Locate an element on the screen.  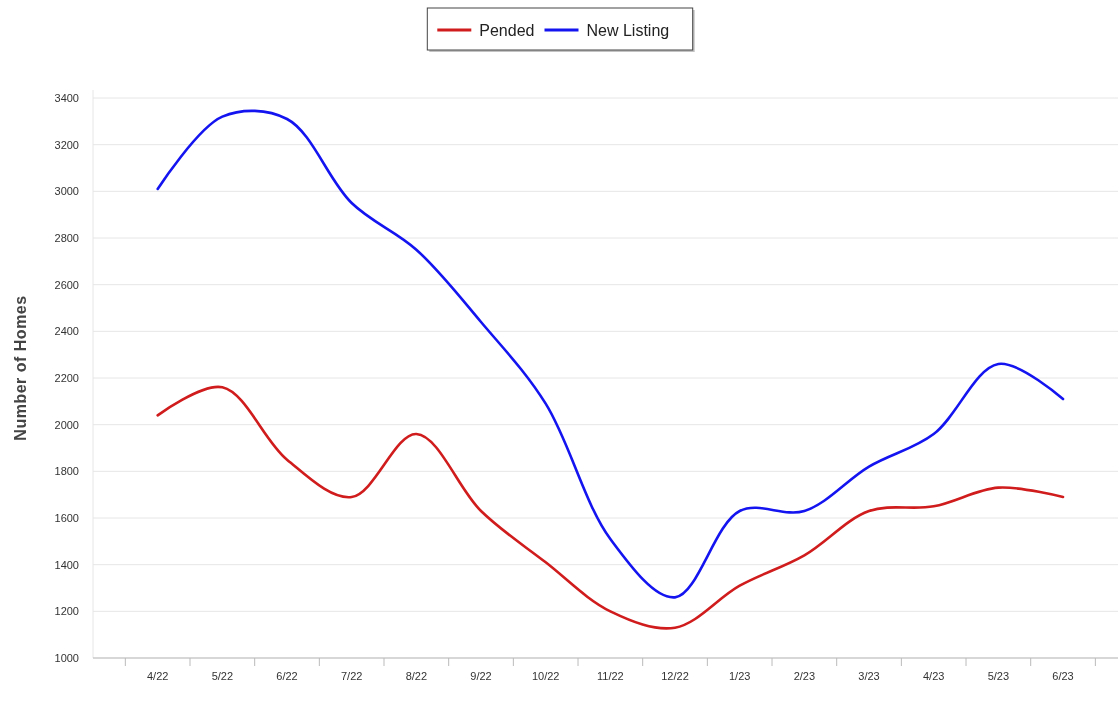
y-tick-label: 2600 is located at coordinates (66, 284).